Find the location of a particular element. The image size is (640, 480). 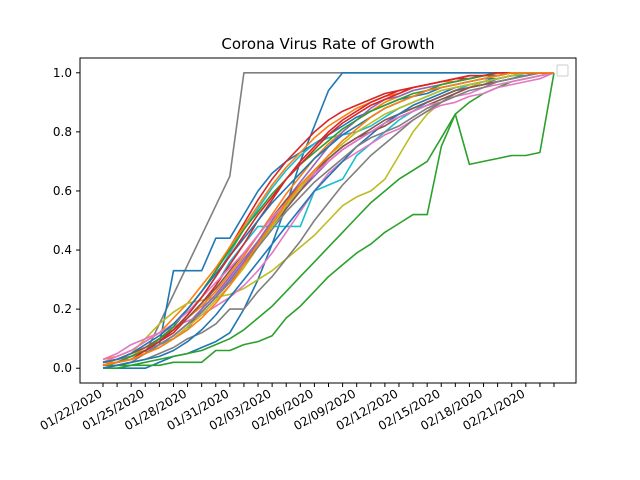

y-tick-label: 0.8 is located at coordinates (62, 132).